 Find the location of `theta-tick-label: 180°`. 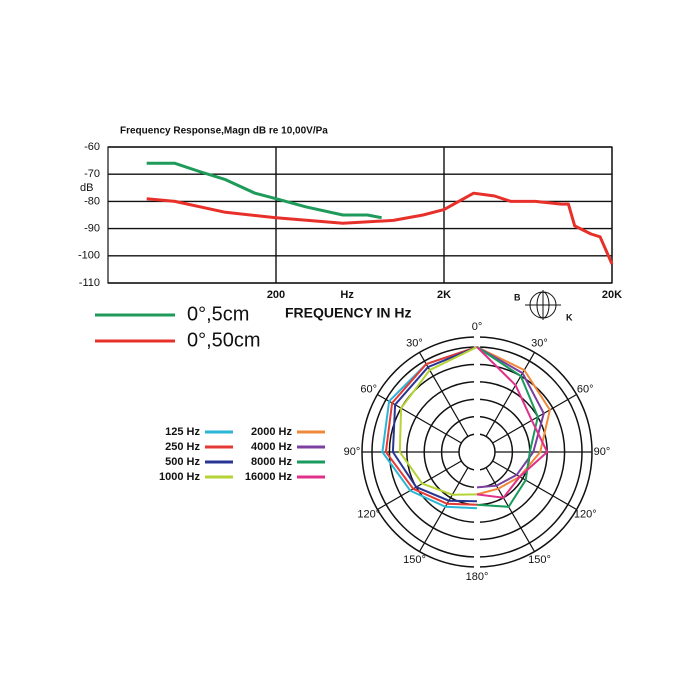

theta-tick-label: 180° is located at coordinates (477, 577).